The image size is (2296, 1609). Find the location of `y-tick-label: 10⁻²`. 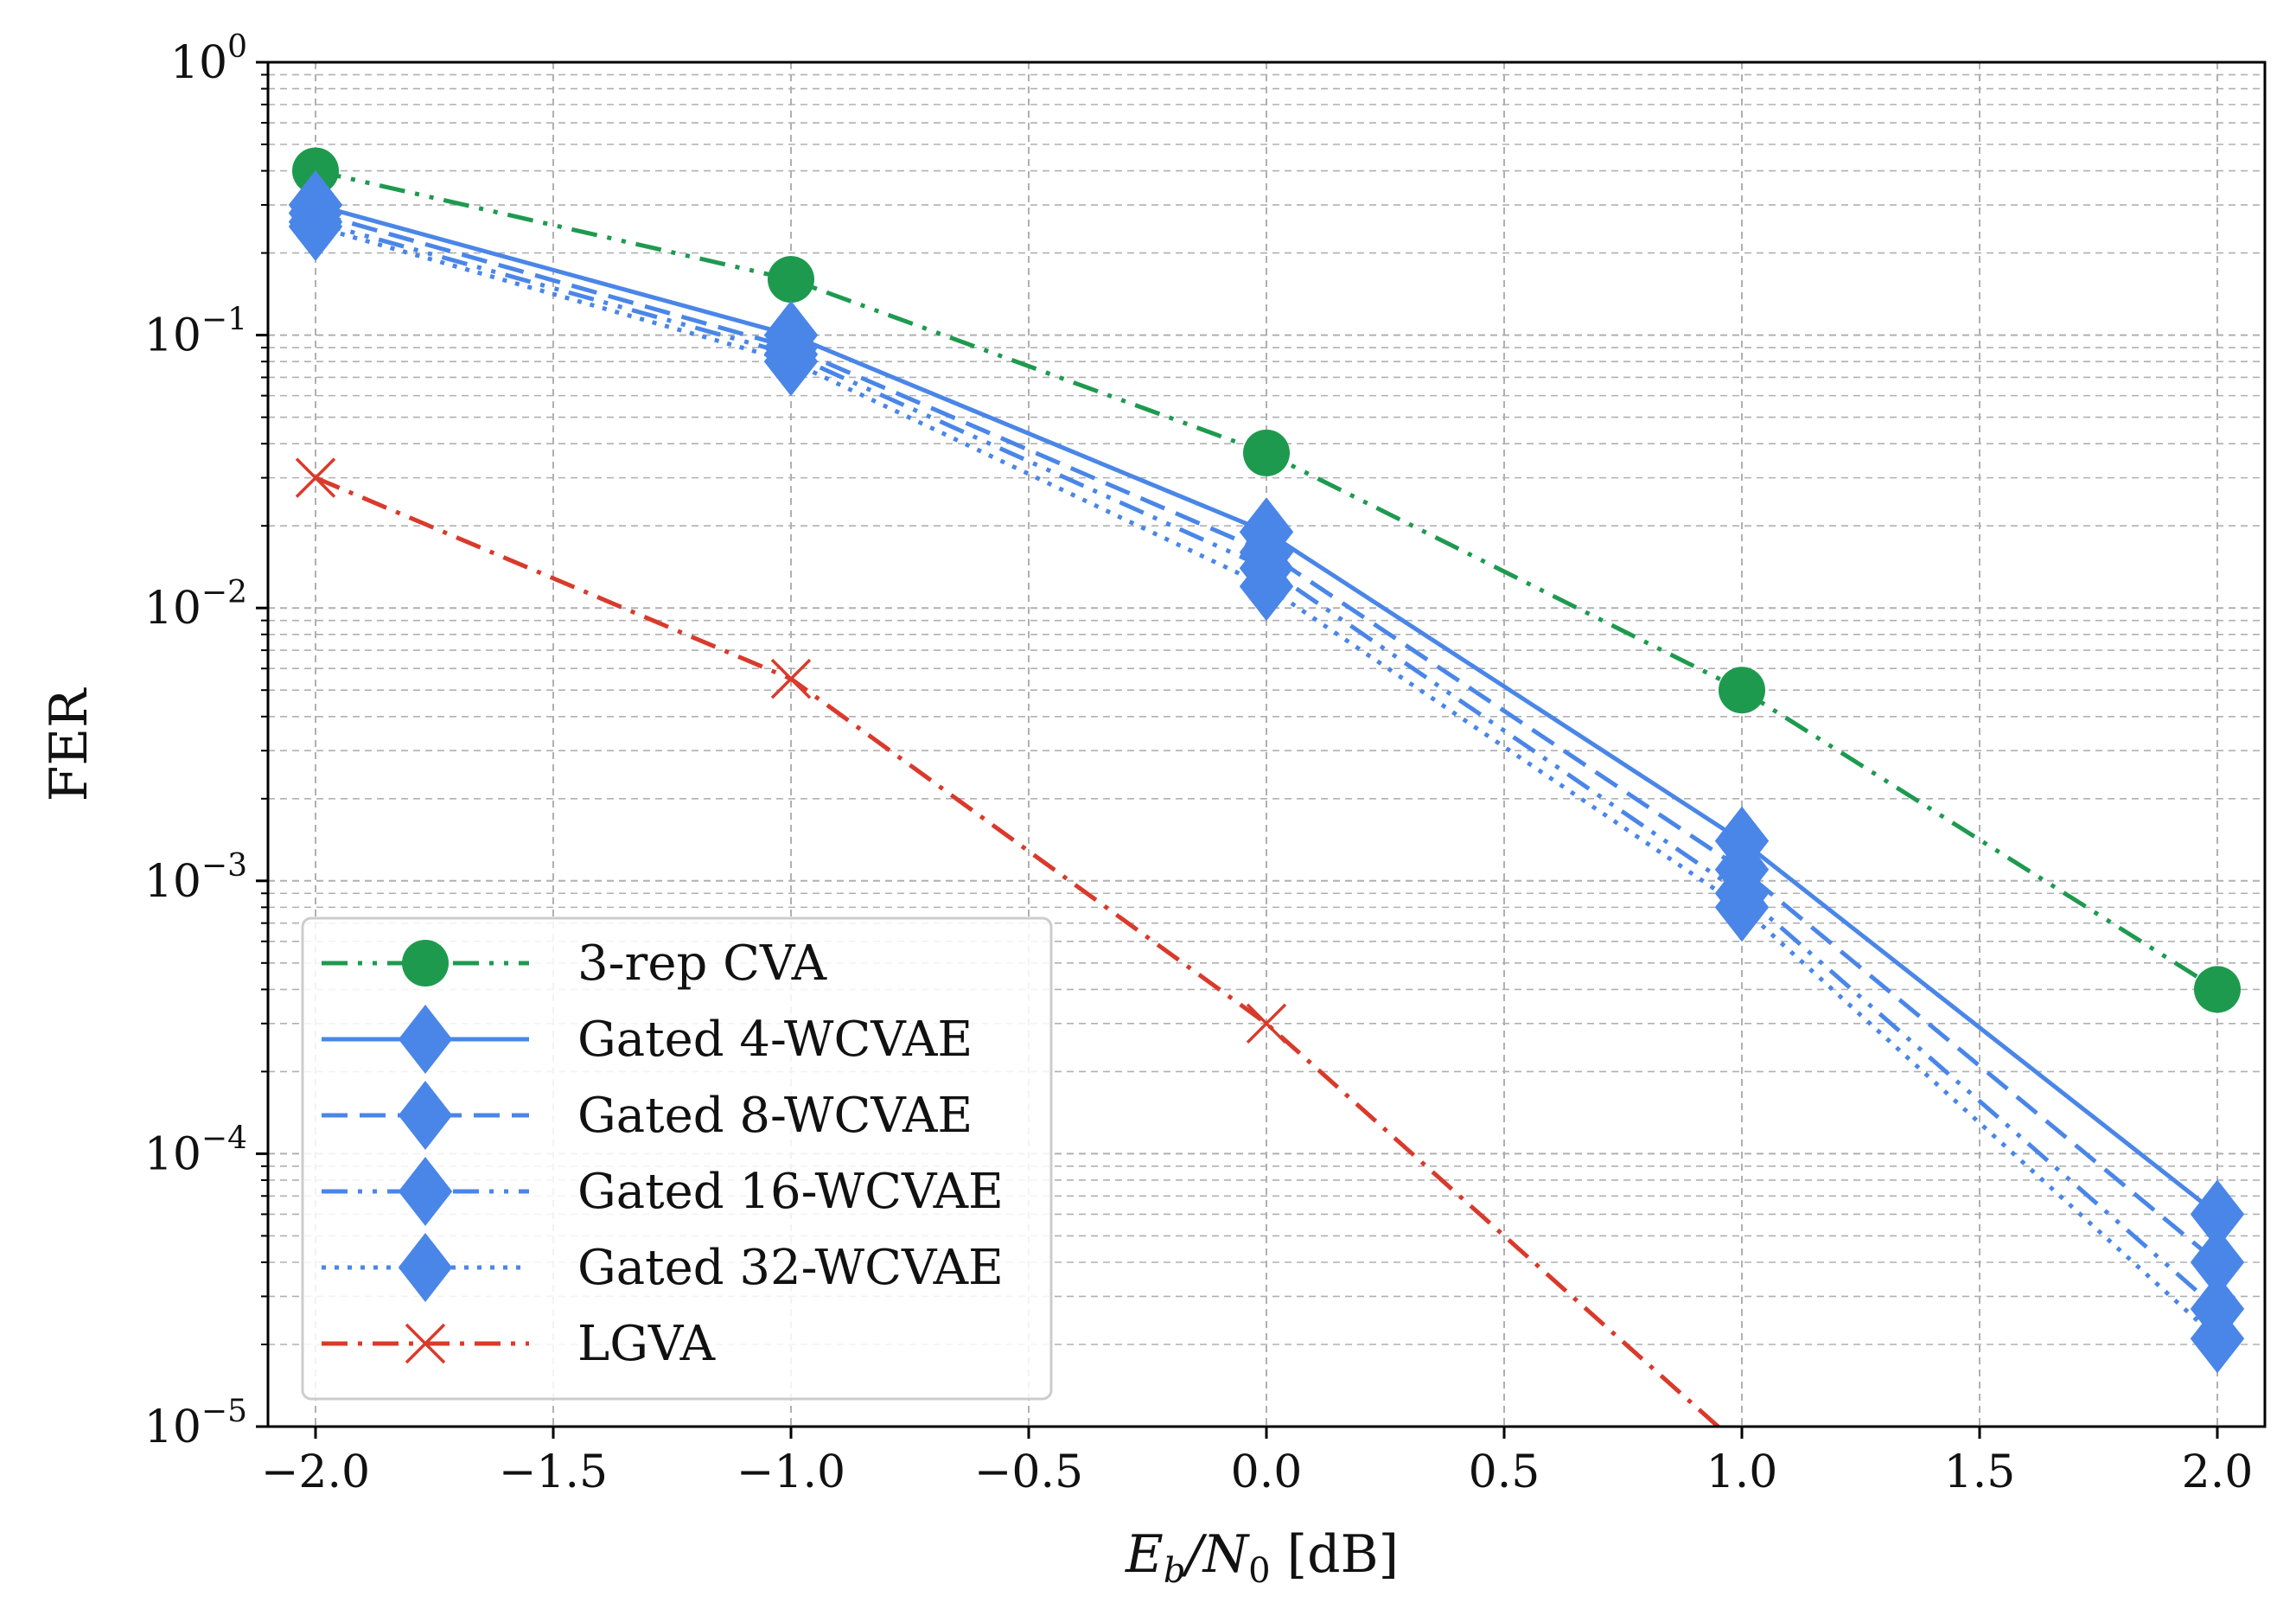

y-tick-label: 10⁻² is located at coordinates (195, 605).